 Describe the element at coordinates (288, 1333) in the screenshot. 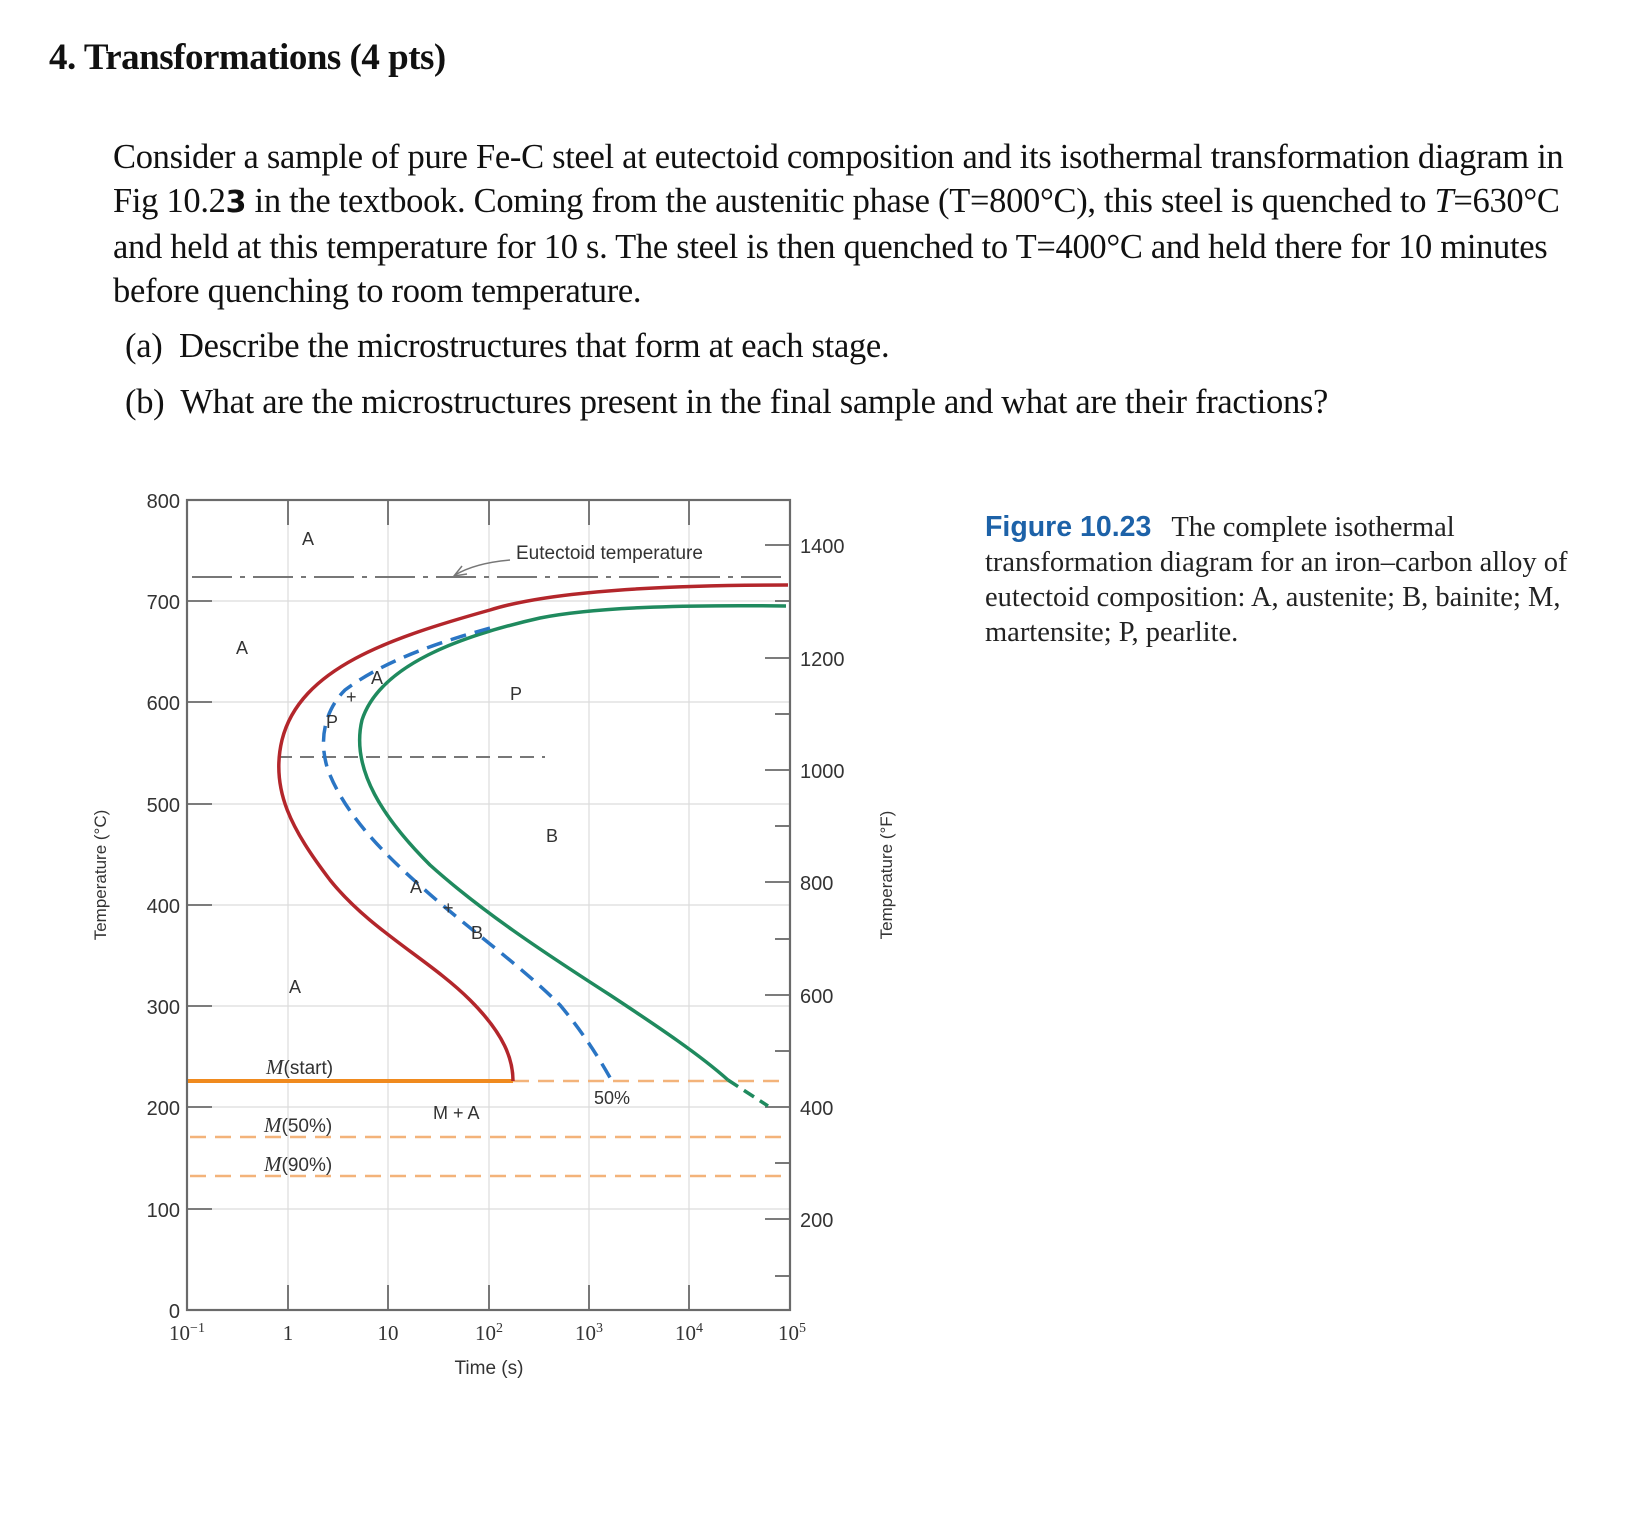

I see `x-tick-1: 1` at that location.